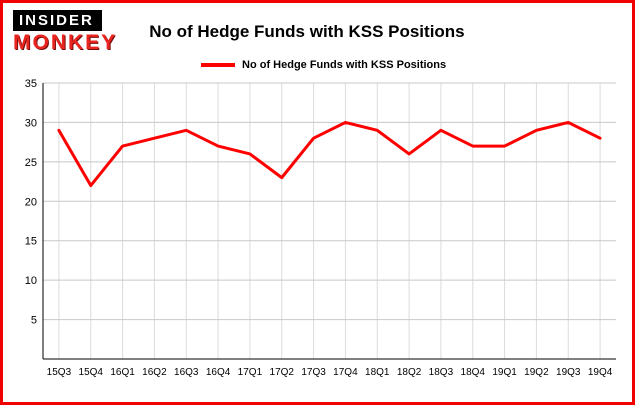 The width and height of the screenshot is (635, 405). Describe the element at coordinates (344, 65) in the screenshot. I see `legend-label: No of Hedge Funds with KSS Positions` at that location.